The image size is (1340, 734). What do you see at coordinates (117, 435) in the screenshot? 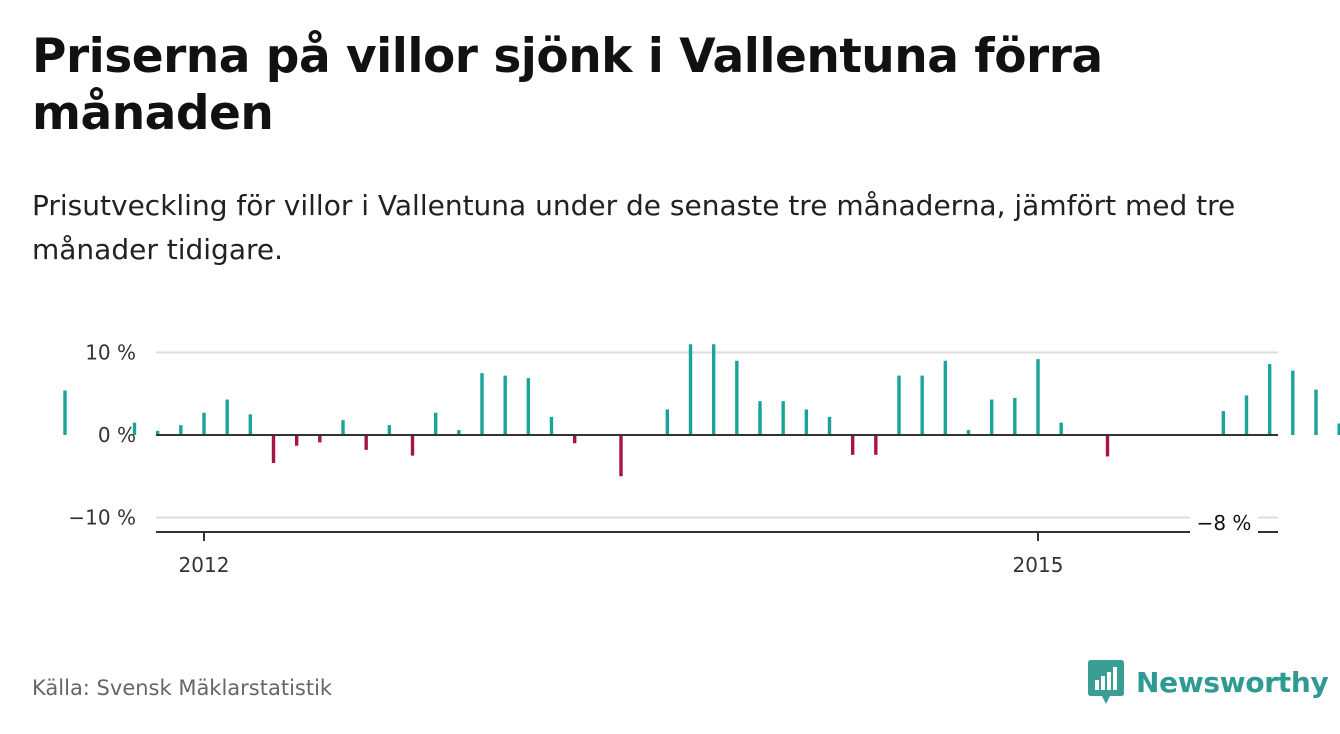
I see `y-tick-label: 0 %` at bounding box center [117, 435].